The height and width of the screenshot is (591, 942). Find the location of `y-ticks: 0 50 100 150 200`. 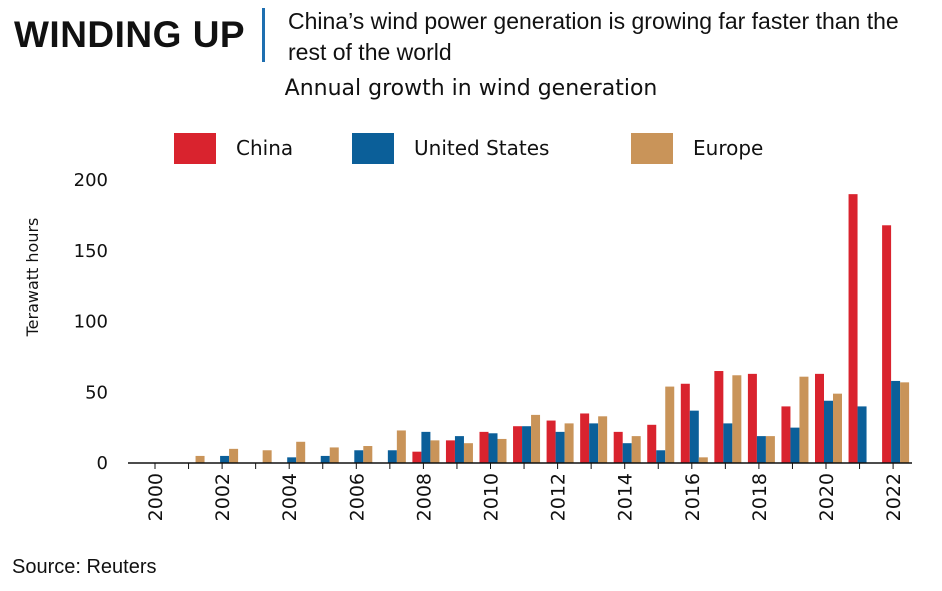

y-ticks: 0 50 100 150 200 is located at coordinates (91, 322).